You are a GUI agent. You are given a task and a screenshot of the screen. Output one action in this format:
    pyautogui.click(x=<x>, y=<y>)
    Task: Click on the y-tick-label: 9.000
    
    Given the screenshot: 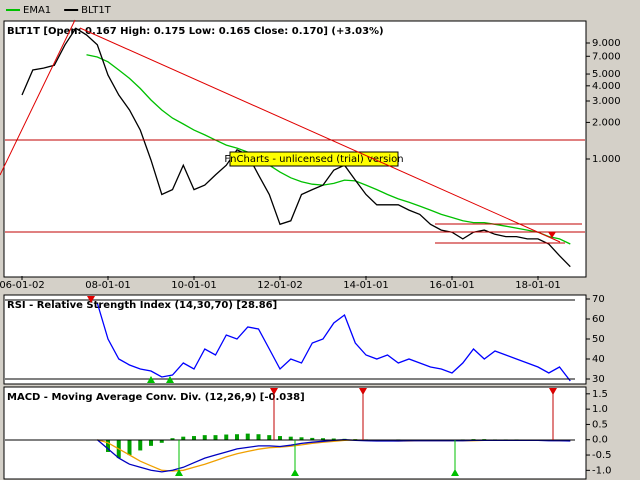 What is the action you would take?
    pyautogui.click(x=606, y=43)
    